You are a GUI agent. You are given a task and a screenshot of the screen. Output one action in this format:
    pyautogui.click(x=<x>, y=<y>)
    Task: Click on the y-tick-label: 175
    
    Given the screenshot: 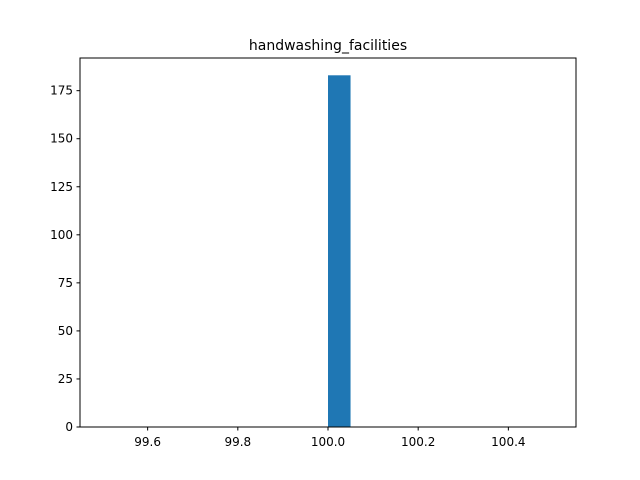 What is the action you would take?
    pyautogui.click(x=61, y=91)
    